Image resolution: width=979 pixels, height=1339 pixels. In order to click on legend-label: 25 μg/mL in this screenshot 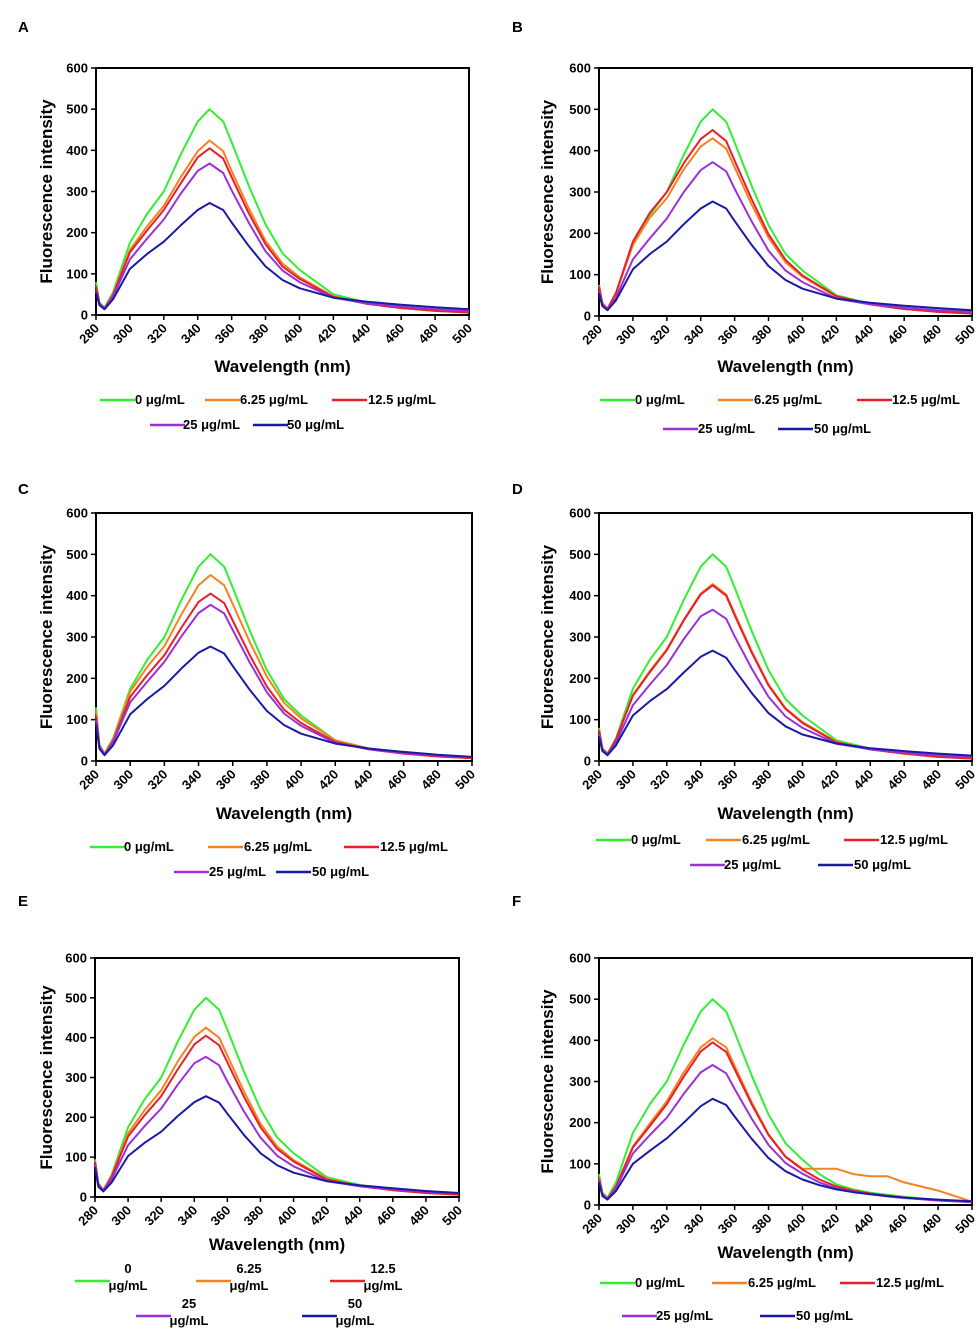, I will do `click(684, 1315)`.